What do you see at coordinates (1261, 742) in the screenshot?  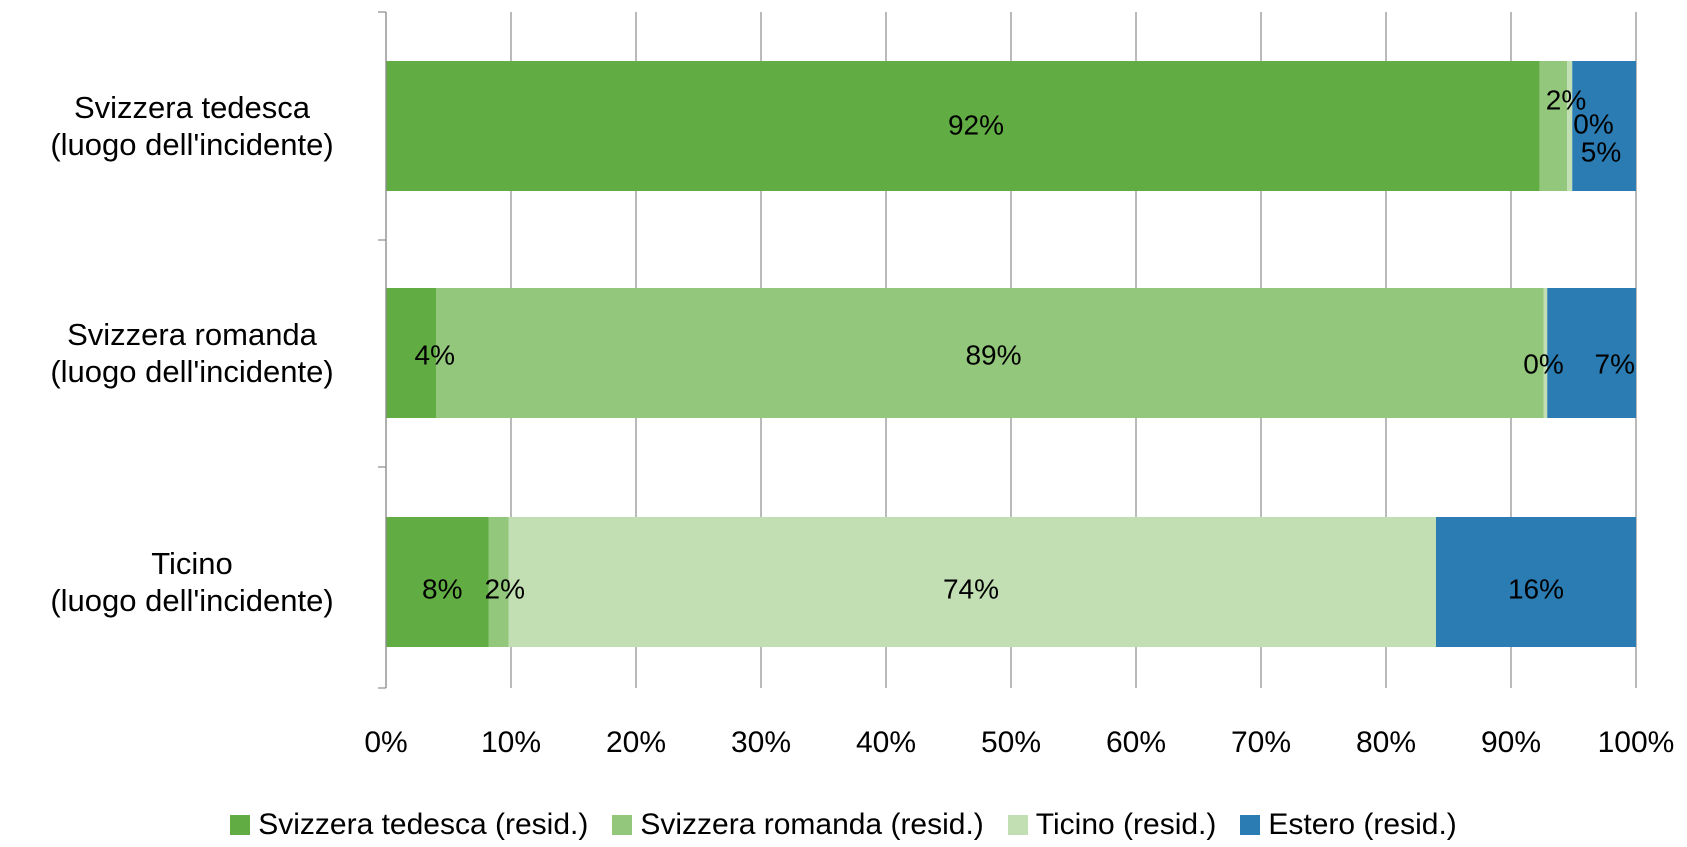 I see `x-tick-label: 70%` at bounding box center [1261, 742].